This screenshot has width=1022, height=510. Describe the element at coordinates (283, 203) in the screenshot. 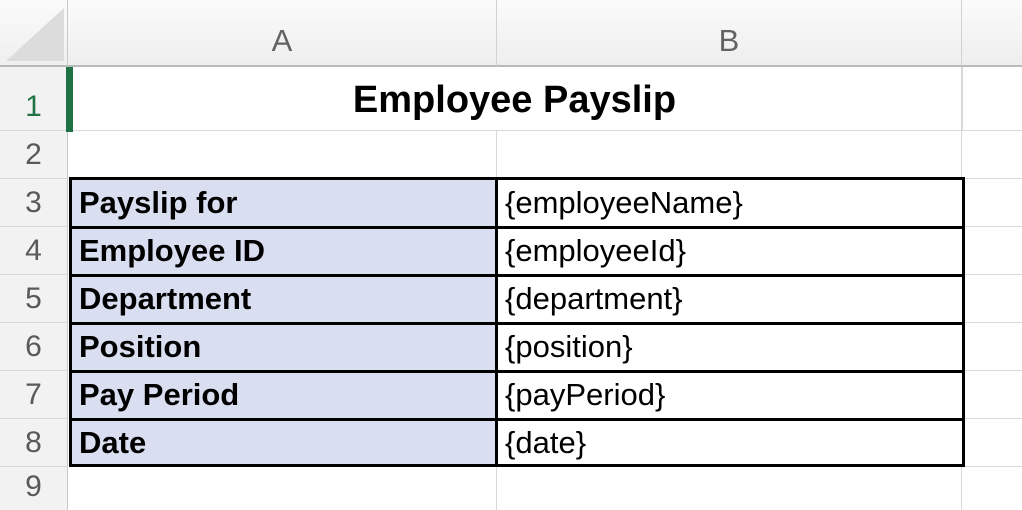

I see `cell-a3-label: Payslip for` at that location.